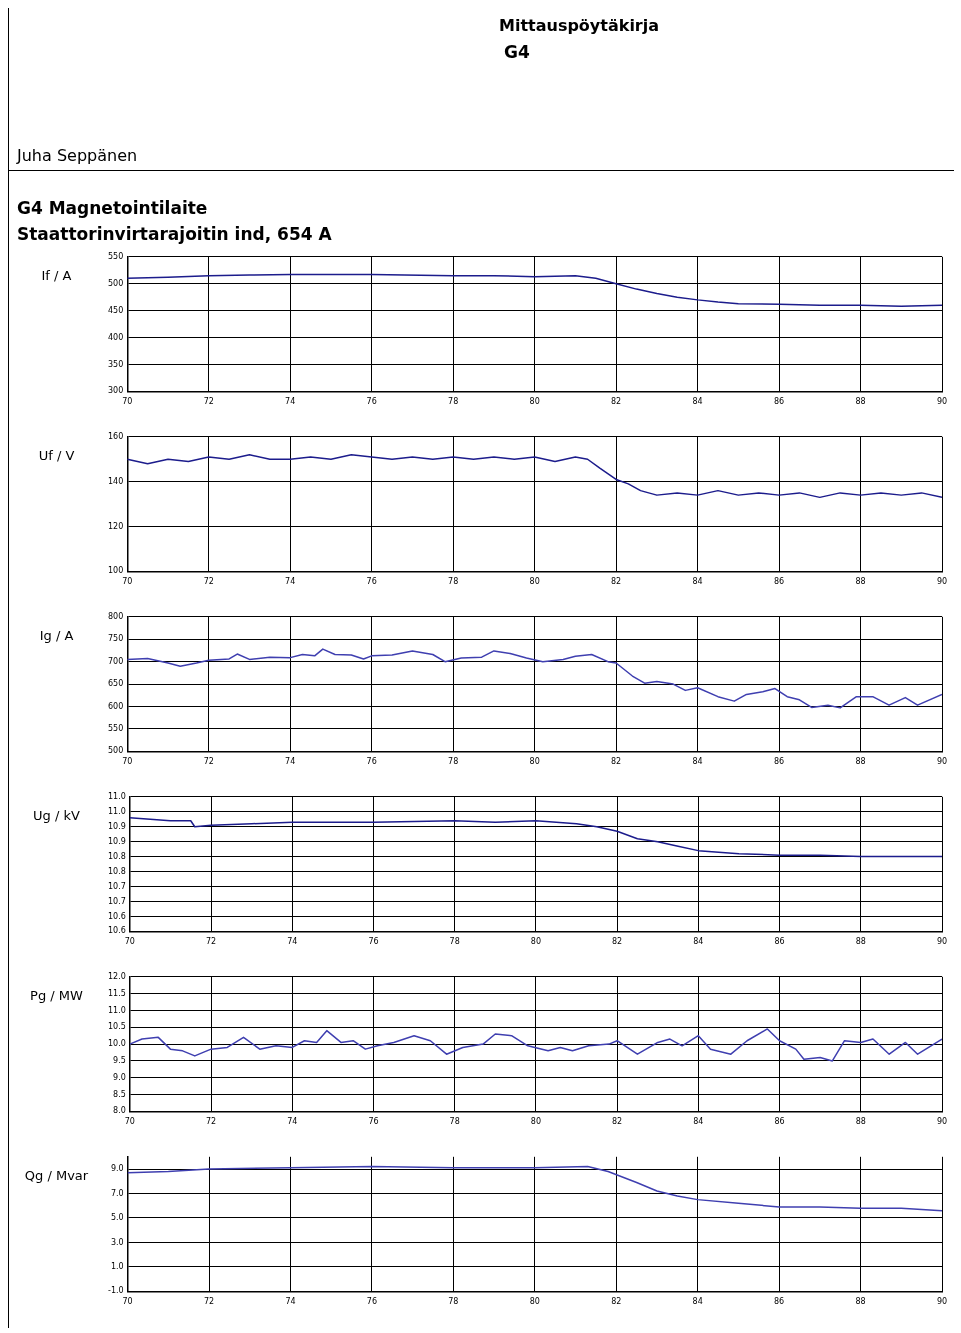 The width and height of the screenshot is (961, 1333). What do you see at coordinates (115, 256) in the screenshot?
I see `y-tick-label: 550` at bounding box center [115, 256].